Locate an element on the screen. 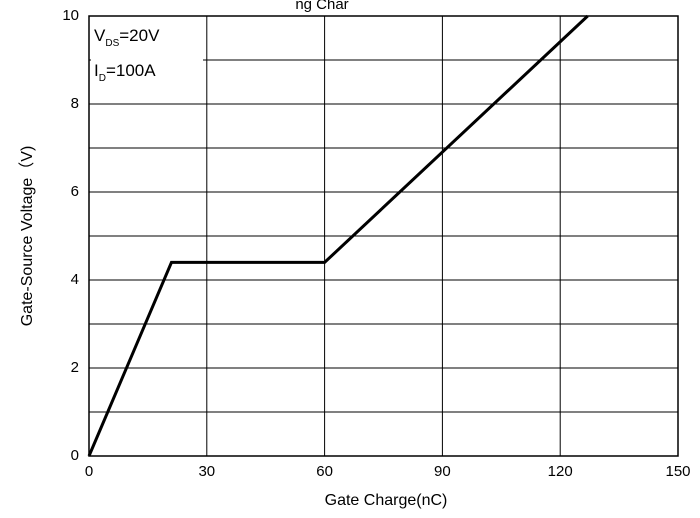  conditions-box is located at coordinates (147, 57).